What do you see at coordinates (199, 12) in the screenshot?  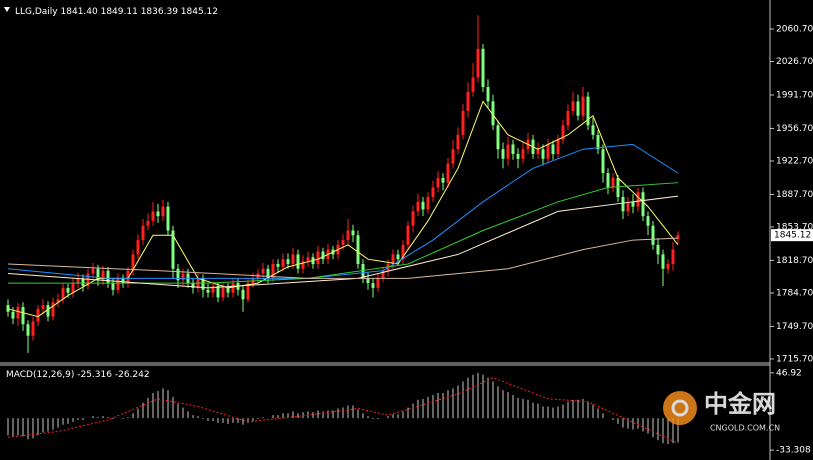 I see `ohlc-close: 1845.12` at bounding box center [199, 12].